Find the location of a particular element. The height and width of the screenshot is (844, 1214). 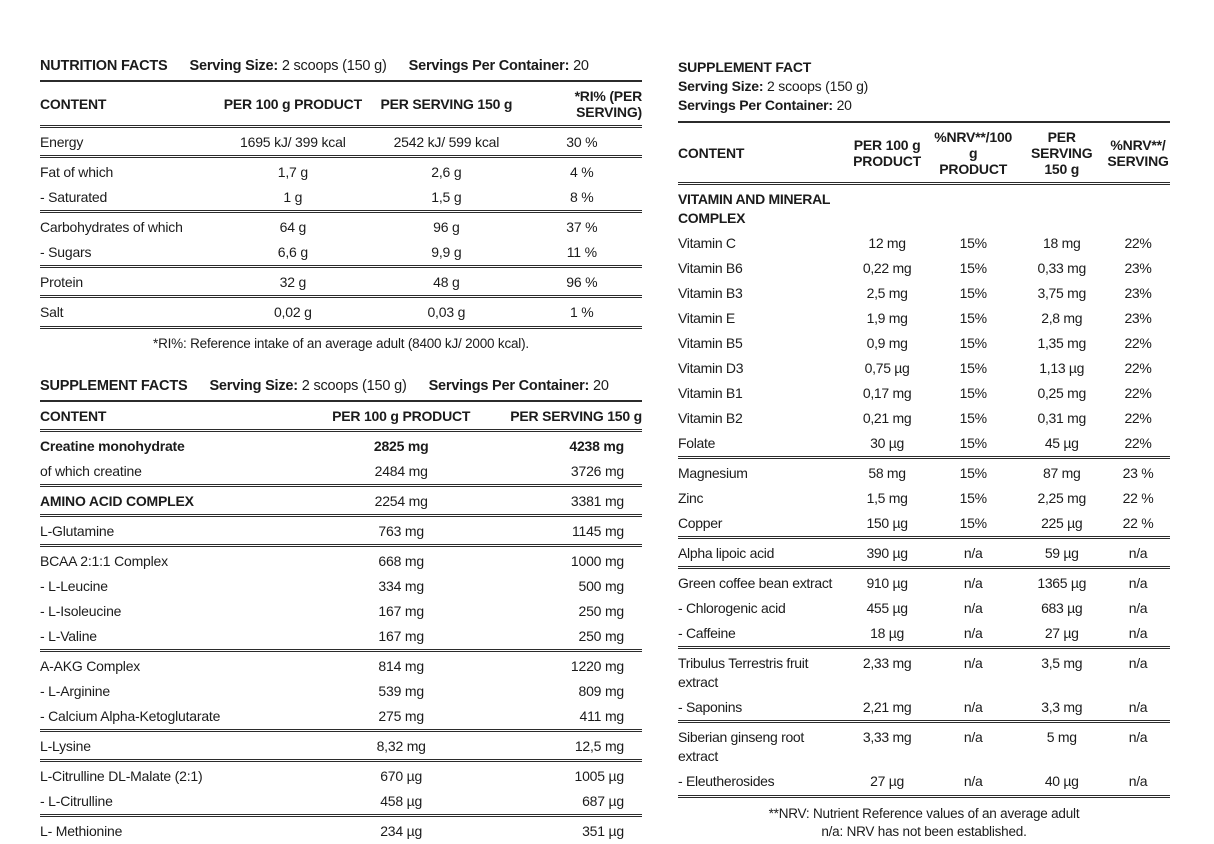

cell-serving: 5 mg is located at coordinates (1061, 746).